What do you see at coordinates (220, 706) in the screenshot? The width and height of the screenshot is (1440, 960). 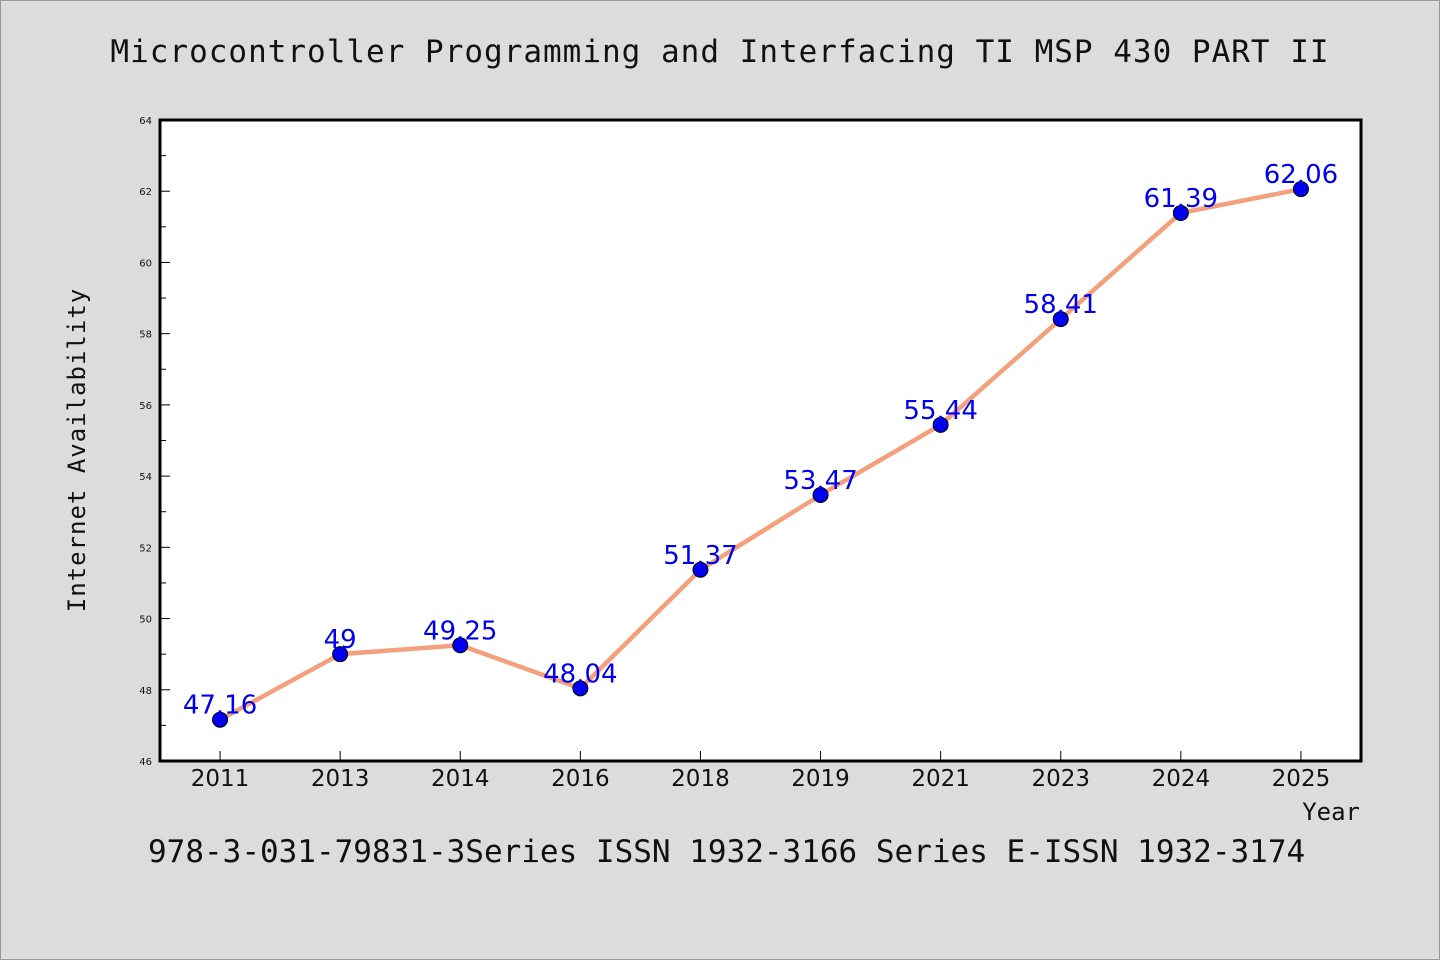 I see `data-label: 47.16` at bounding box center [220, 706].